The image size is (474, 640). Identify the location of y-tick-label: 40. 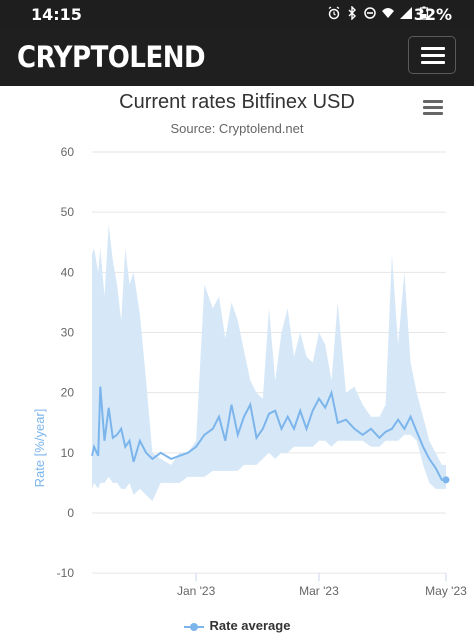
(68, 272).